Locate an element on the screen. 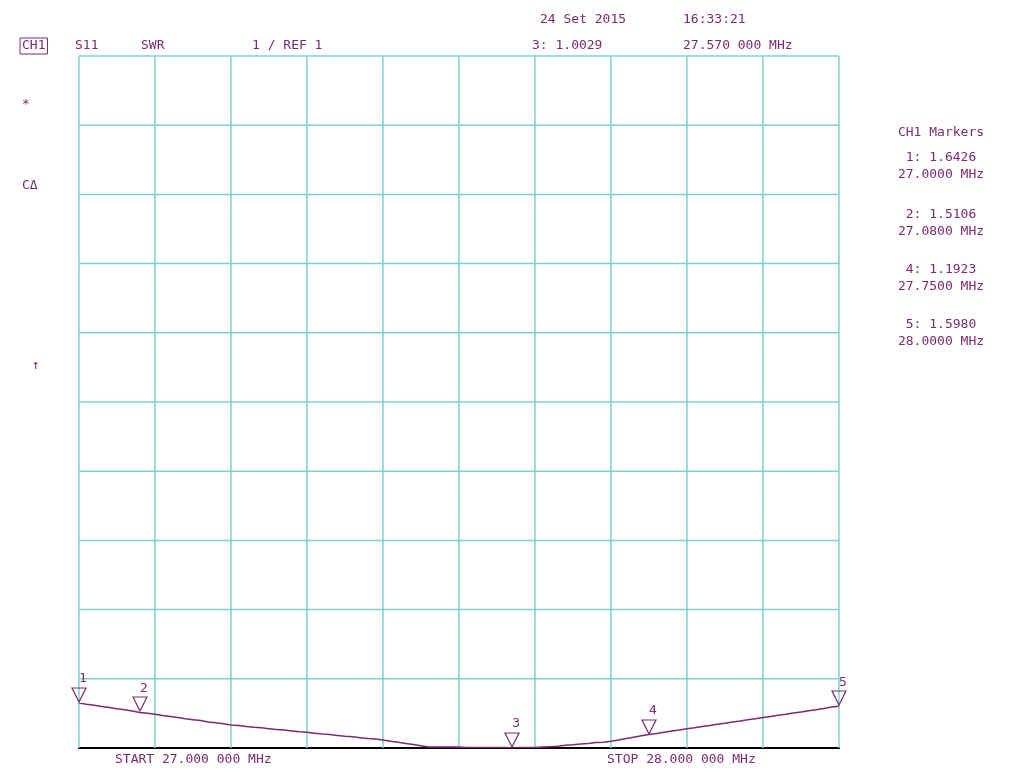 This screenshot has height=782, width=1019. text: CΔ is located at coordinates (30, 185).